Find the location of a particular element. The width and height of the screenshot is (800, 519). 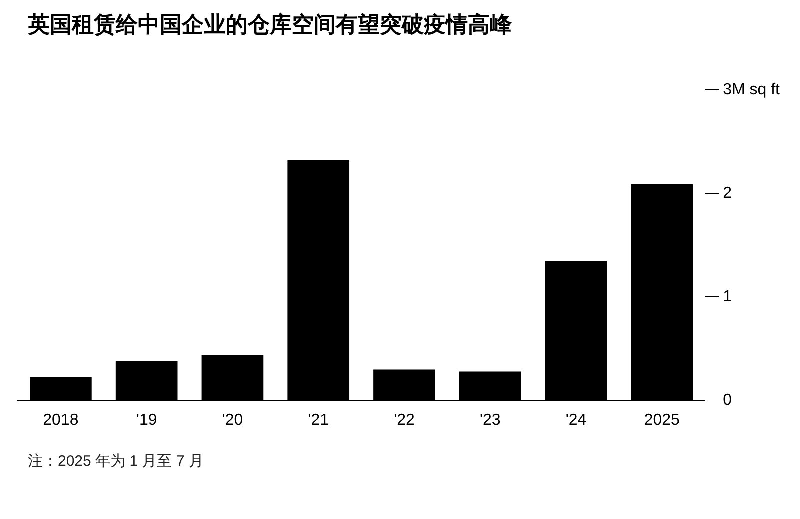

x-tick-label: '19 is located at coordinates (147, 420).